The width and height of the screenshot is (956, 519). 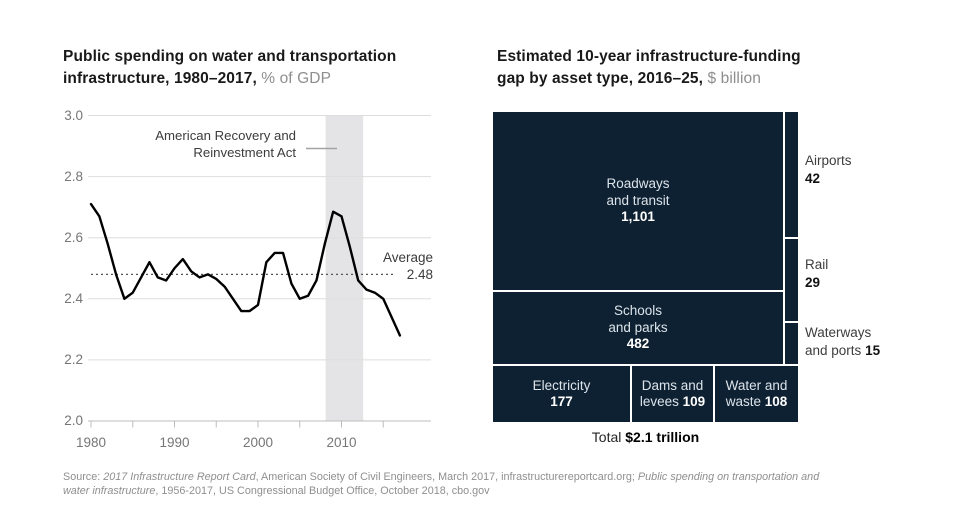 I want to click on left-chart-title-unit: % of GDP, so click(x=296, y=78).